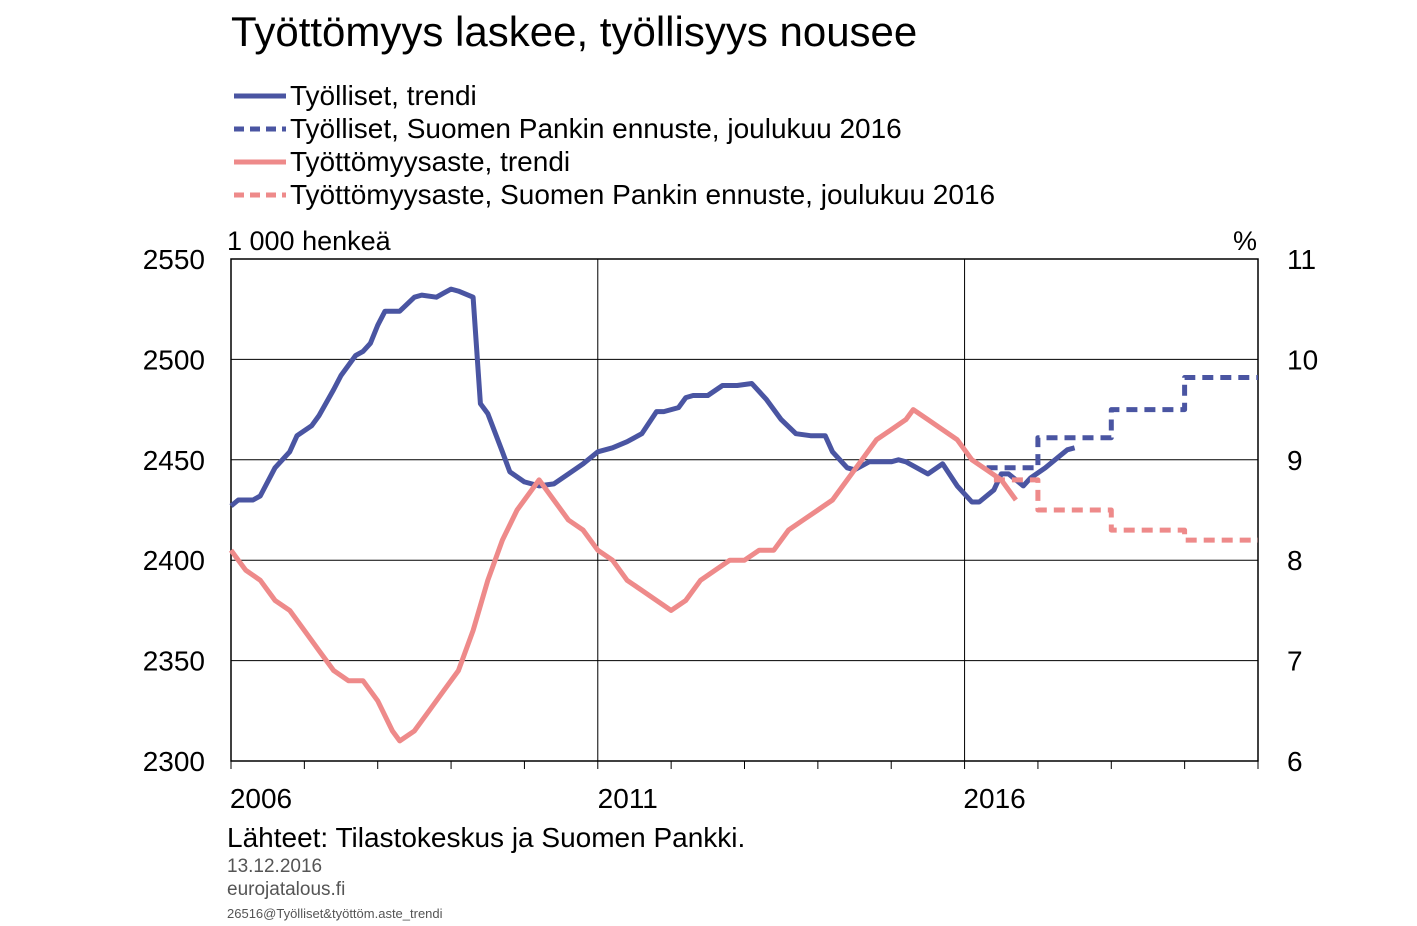 This screenshot has width=1417, height=926. What do you see at coordinates (174, 460) in the screenshot?
I see `y-left-tick-label: 2450` at bounding box center [174, 460].